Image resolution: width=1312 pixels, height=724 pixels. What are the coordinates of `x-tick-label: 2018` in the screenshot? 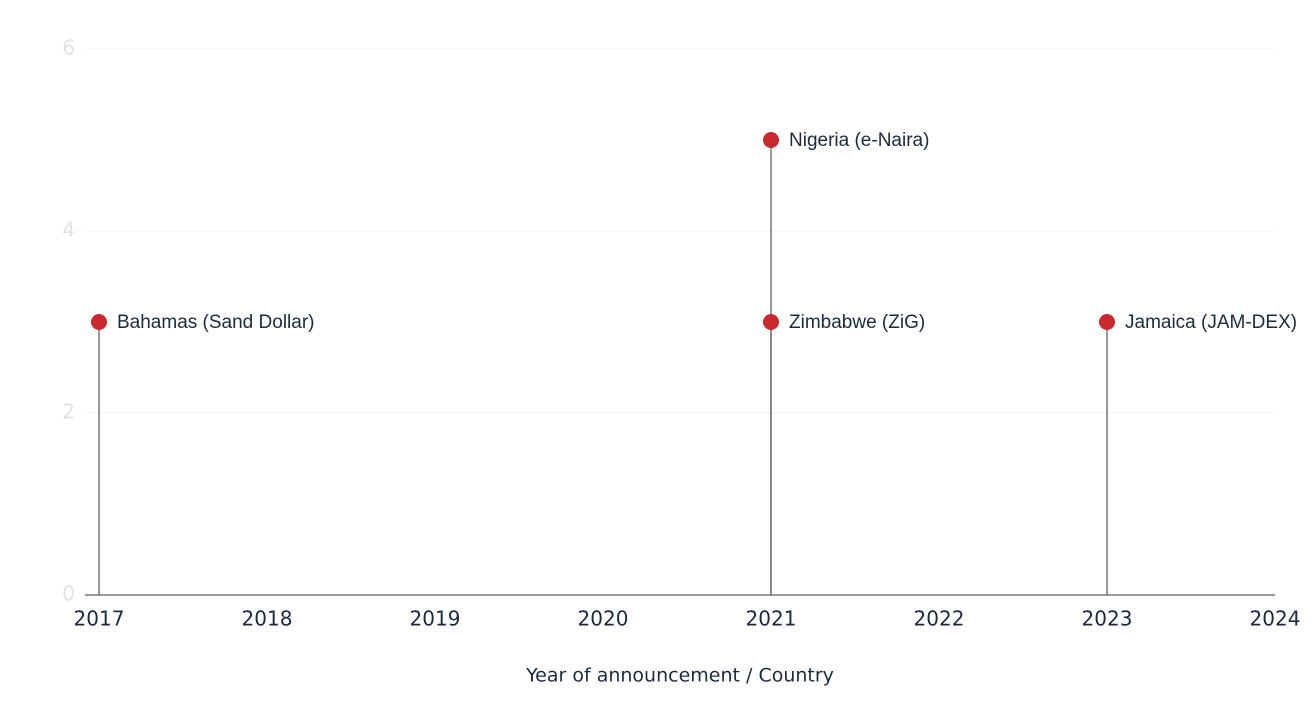 It's located at (267, 619).